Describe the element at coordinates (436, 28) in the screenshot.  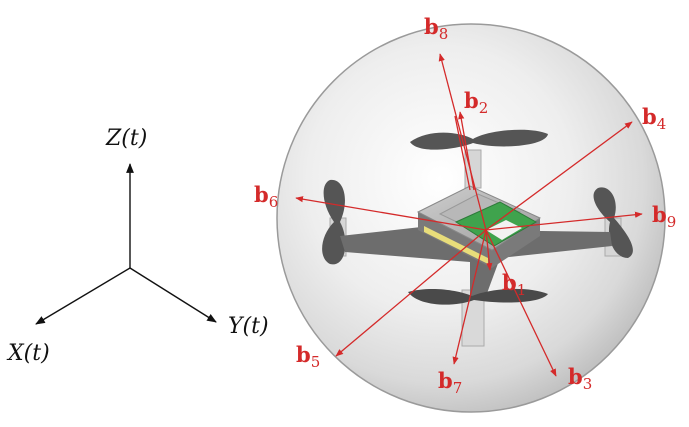
I see `vector-b8-label: b8` at that location.